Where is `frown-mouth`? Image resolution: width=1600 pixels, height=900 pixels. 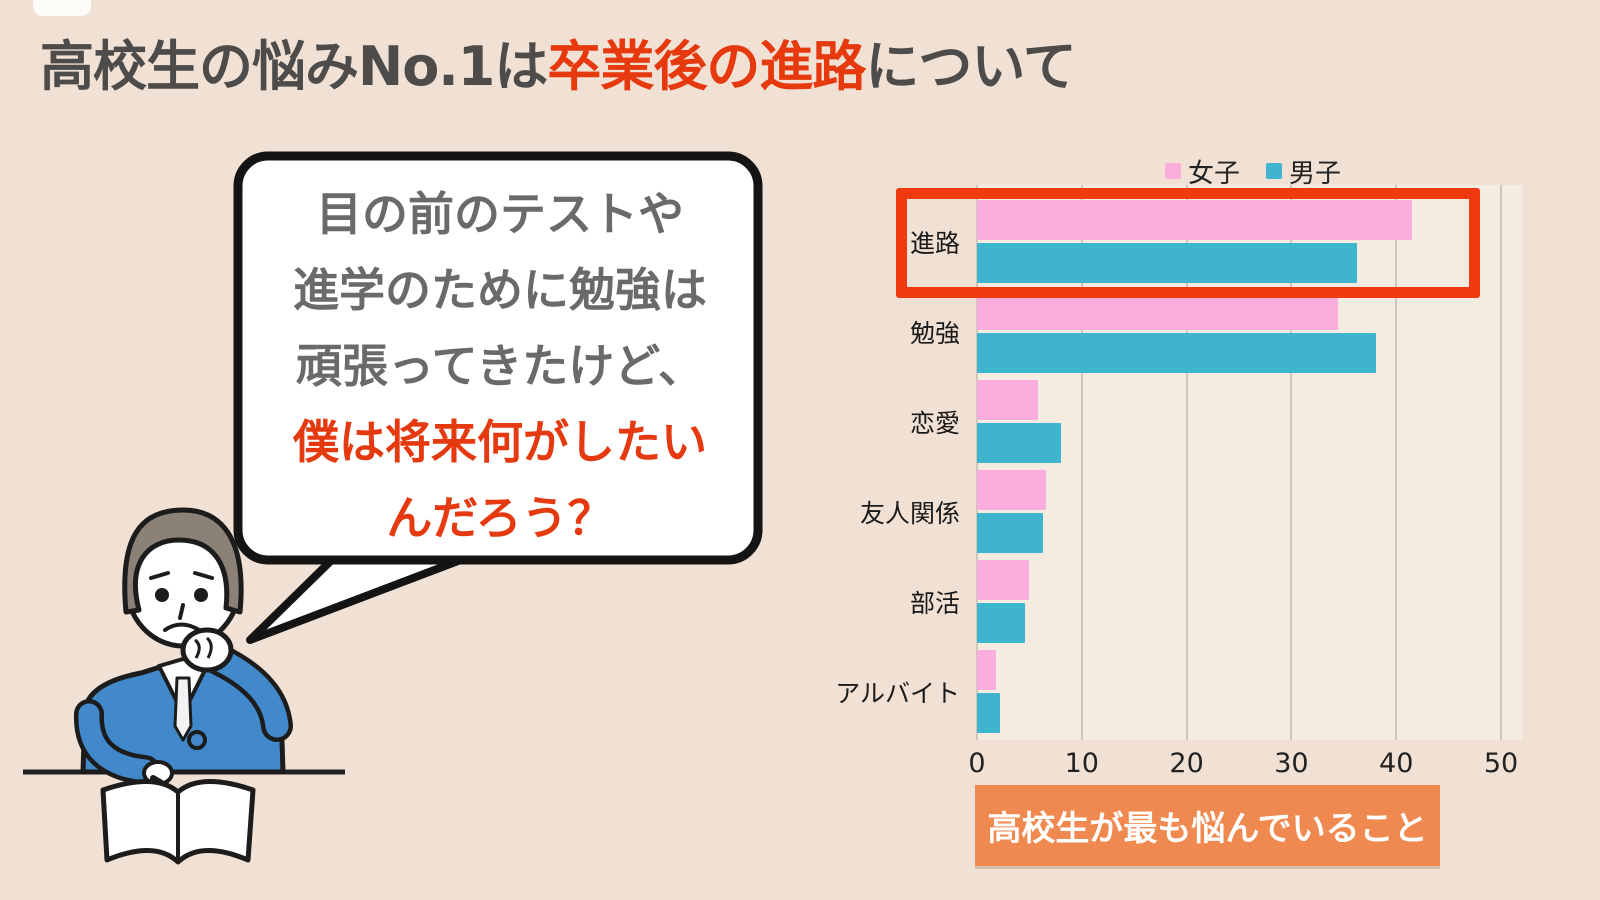 frown-mouth is located at coordinates (182, 627).